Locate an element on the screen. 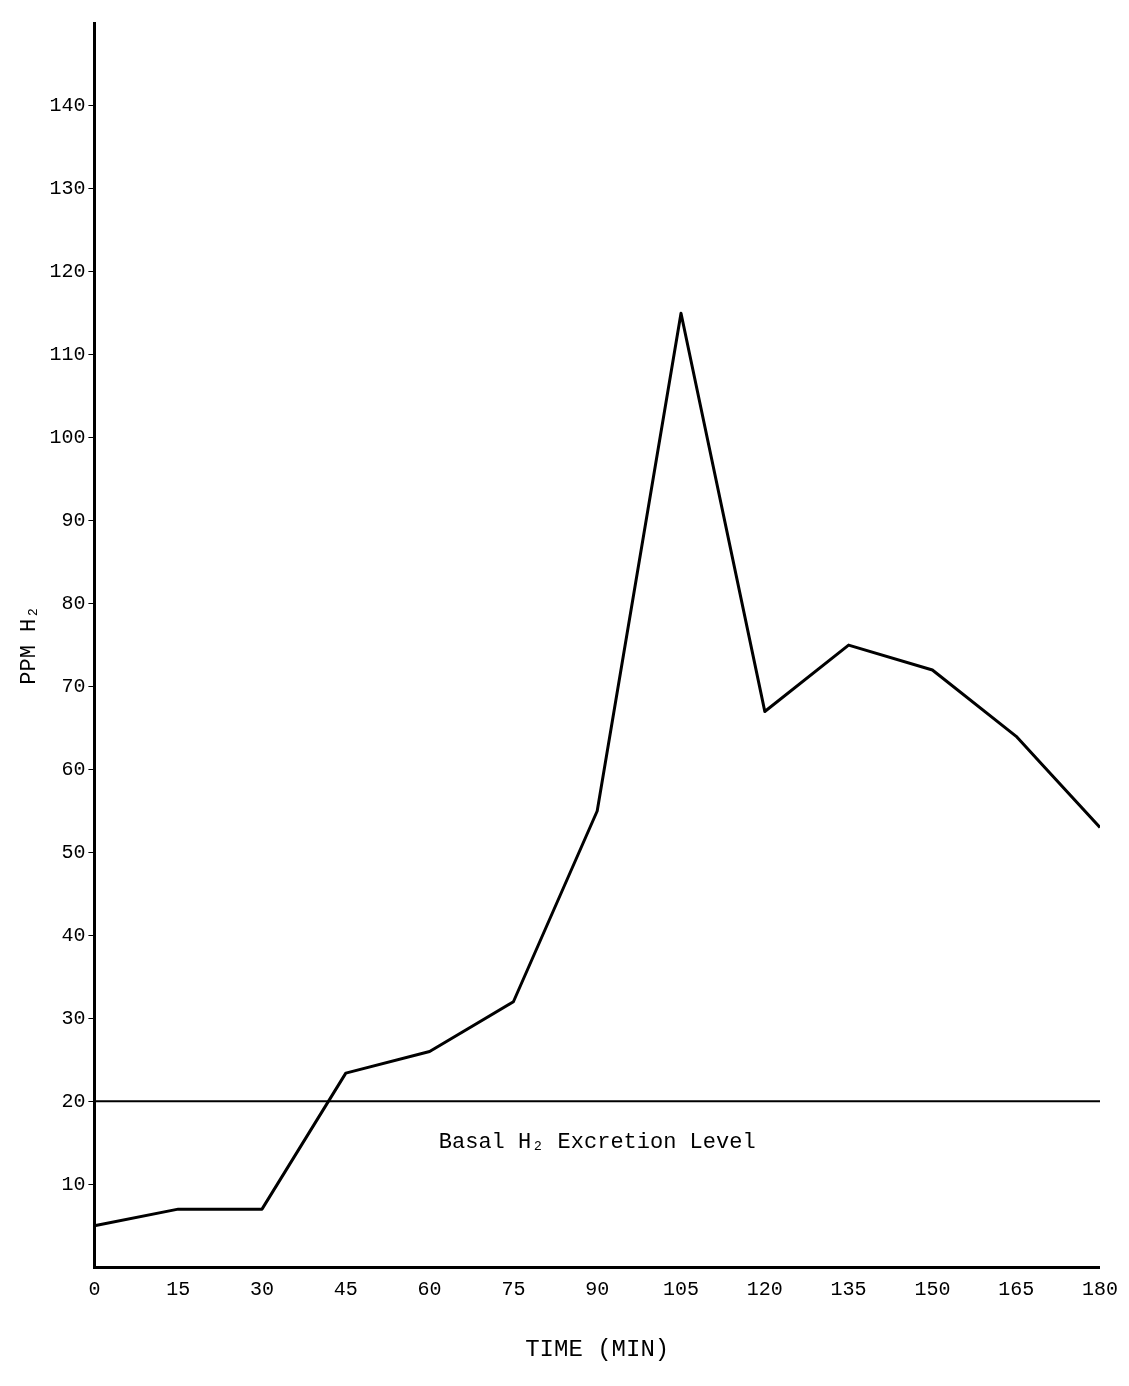 This screenshot has width=1129, height=1386. x-tick-label: 90 is located at coordinates (597, 1290).